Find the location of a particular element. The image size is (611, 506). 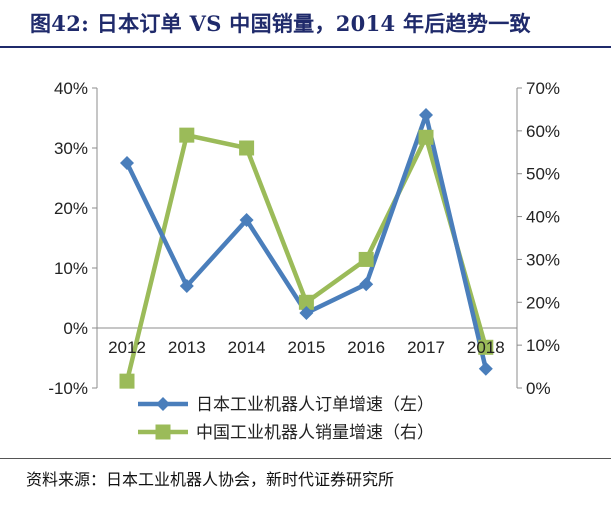

right-tick-label: 0% is located at coordinates (538, 388).